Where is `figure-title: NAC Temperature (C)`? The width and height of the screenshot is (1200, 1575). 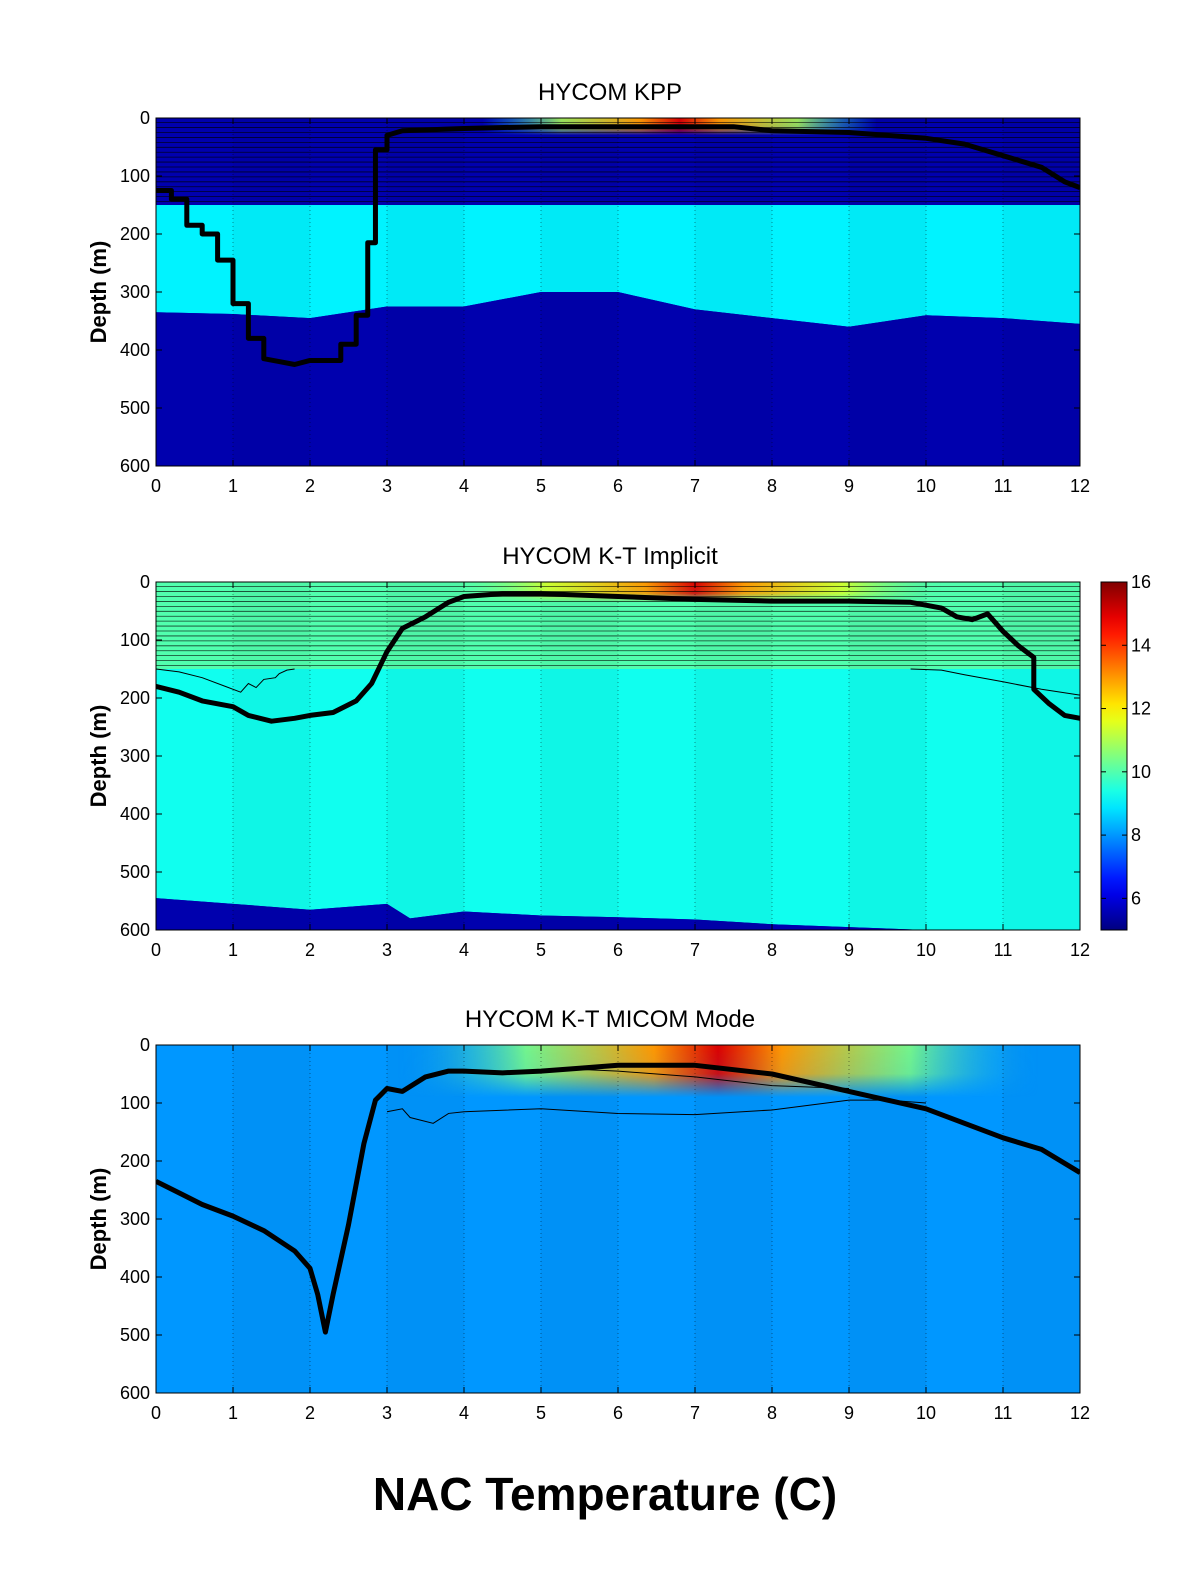 figure-title: NAC Temperature (C) is located at coordinates (605, 1494).